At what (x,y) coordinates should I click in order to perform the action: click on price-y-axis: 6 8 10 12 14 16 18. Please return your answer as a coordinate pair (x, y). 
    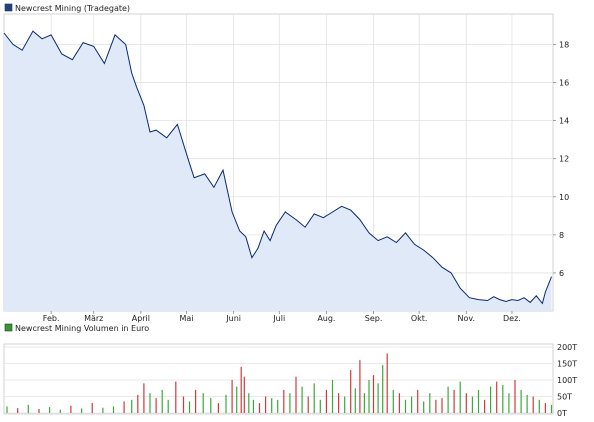
    Looking at the image, I should click on (561, 159).